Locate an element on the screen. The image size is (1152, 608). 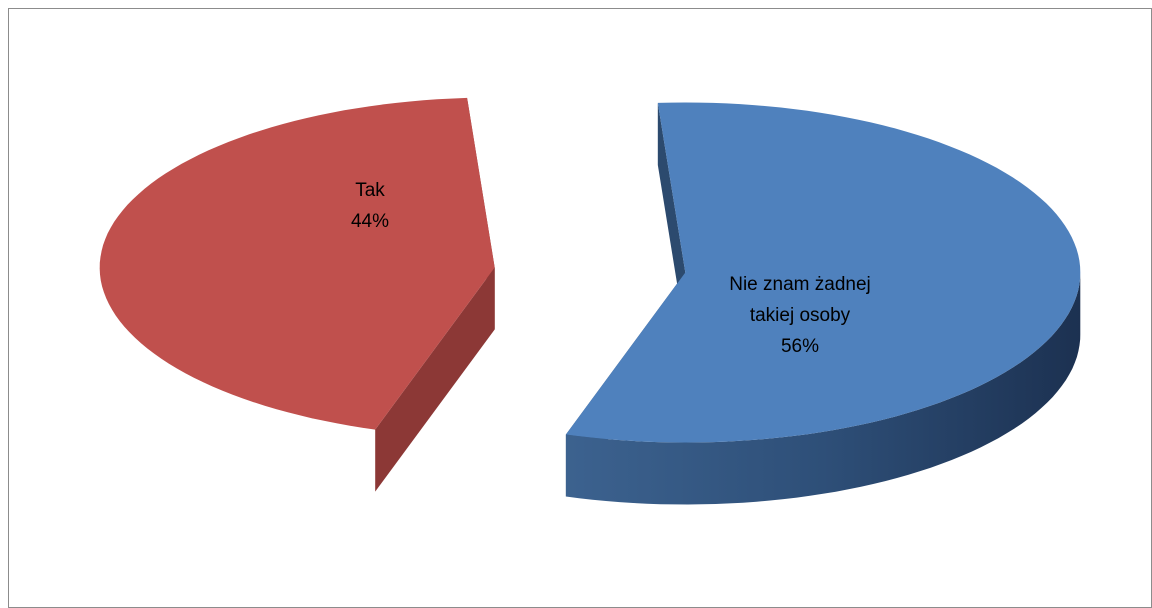
slice-category-label: takiej osoby is located at coordinates (800, 315).